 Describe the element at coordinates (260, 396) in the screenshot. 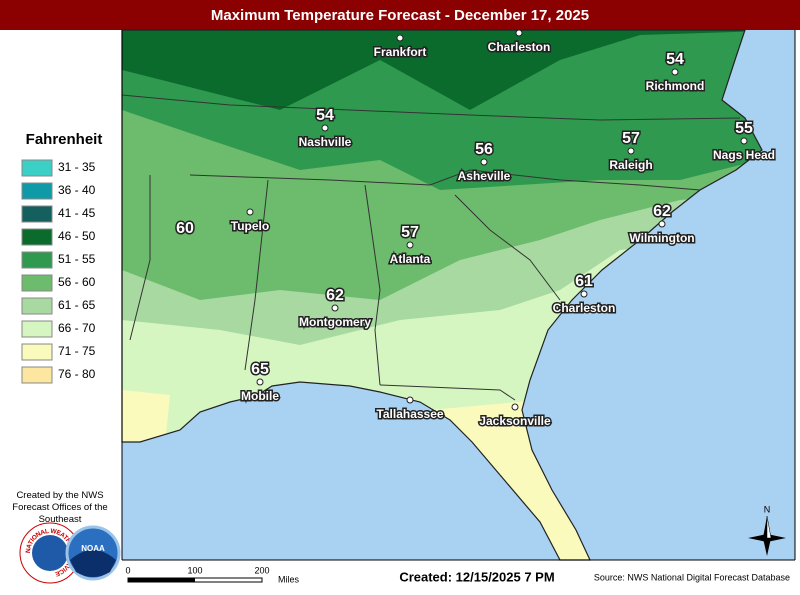

I see `city-name: Mobile` at that location.